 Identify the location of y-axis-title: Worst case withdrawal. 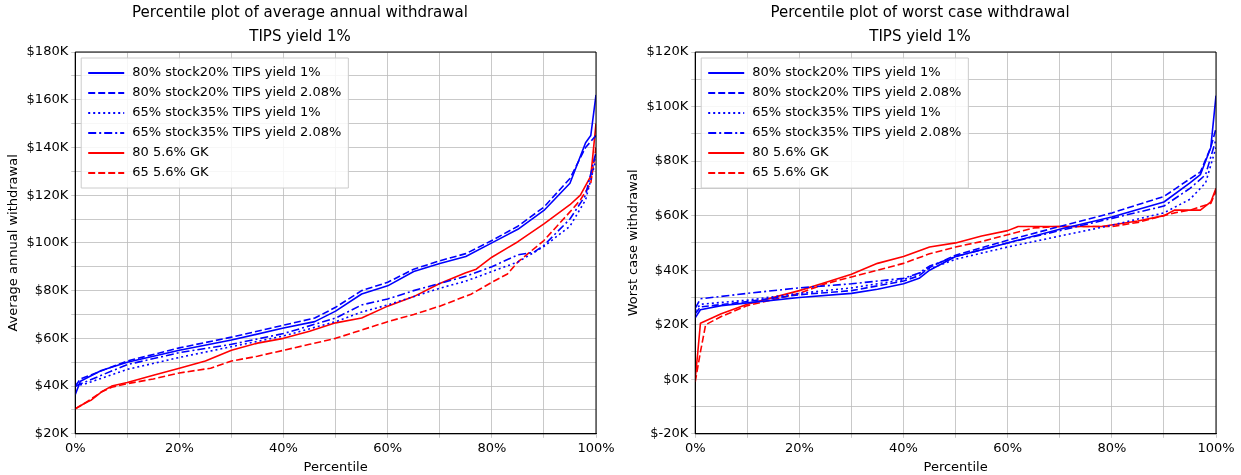
(633, 243).